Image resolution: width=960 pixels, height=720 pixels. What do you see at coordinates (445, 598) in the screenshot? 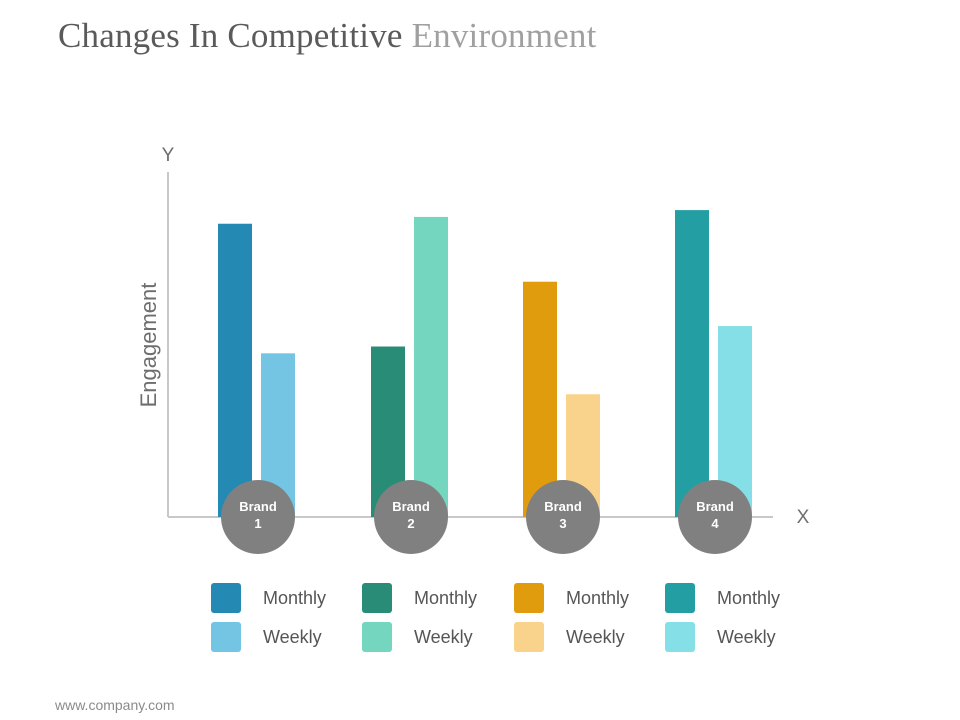
I see `legend-label-monthly-2: Monthly` at bounding box center [445, 598].